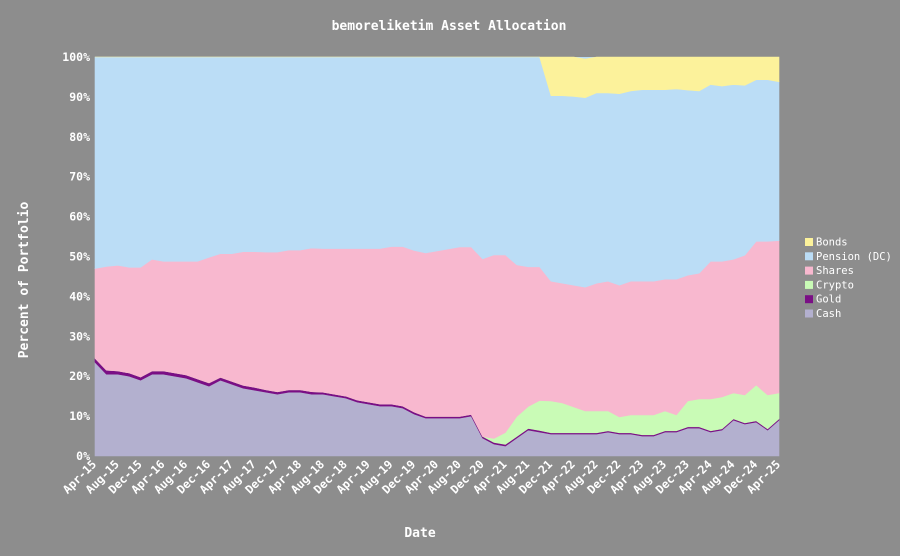 The image size is (900, 556). I want to click on legend-item-cash: Cash, so click(823, 314).